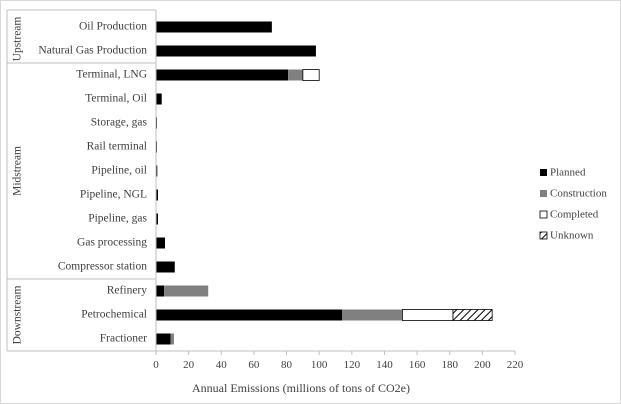 This screenshot has height=404, width=621. Describe the element at coordinates (311, 75) in the screenshot. I see `bar-terminal-lng-completed` at that location.